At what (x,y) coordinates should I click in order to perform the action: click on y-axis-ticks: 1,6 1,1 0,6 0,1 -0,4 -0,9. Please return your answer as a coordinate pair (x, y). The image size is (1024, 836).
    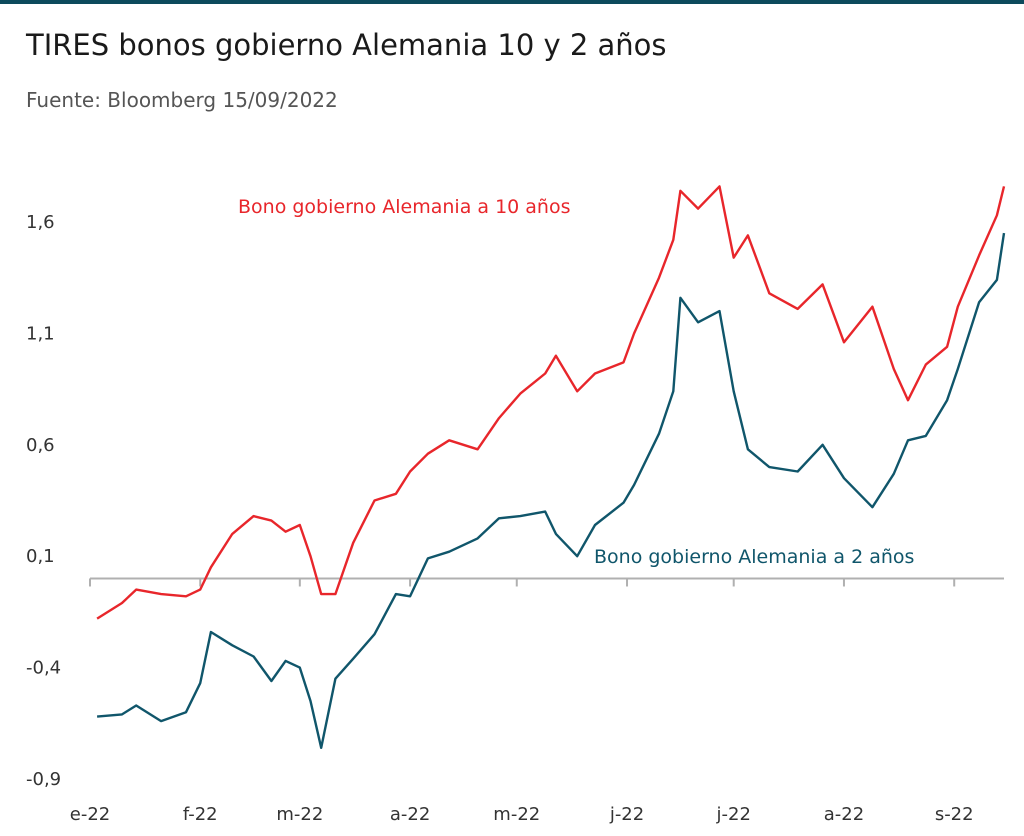
    Looking at the image, I should click on (43, 501).